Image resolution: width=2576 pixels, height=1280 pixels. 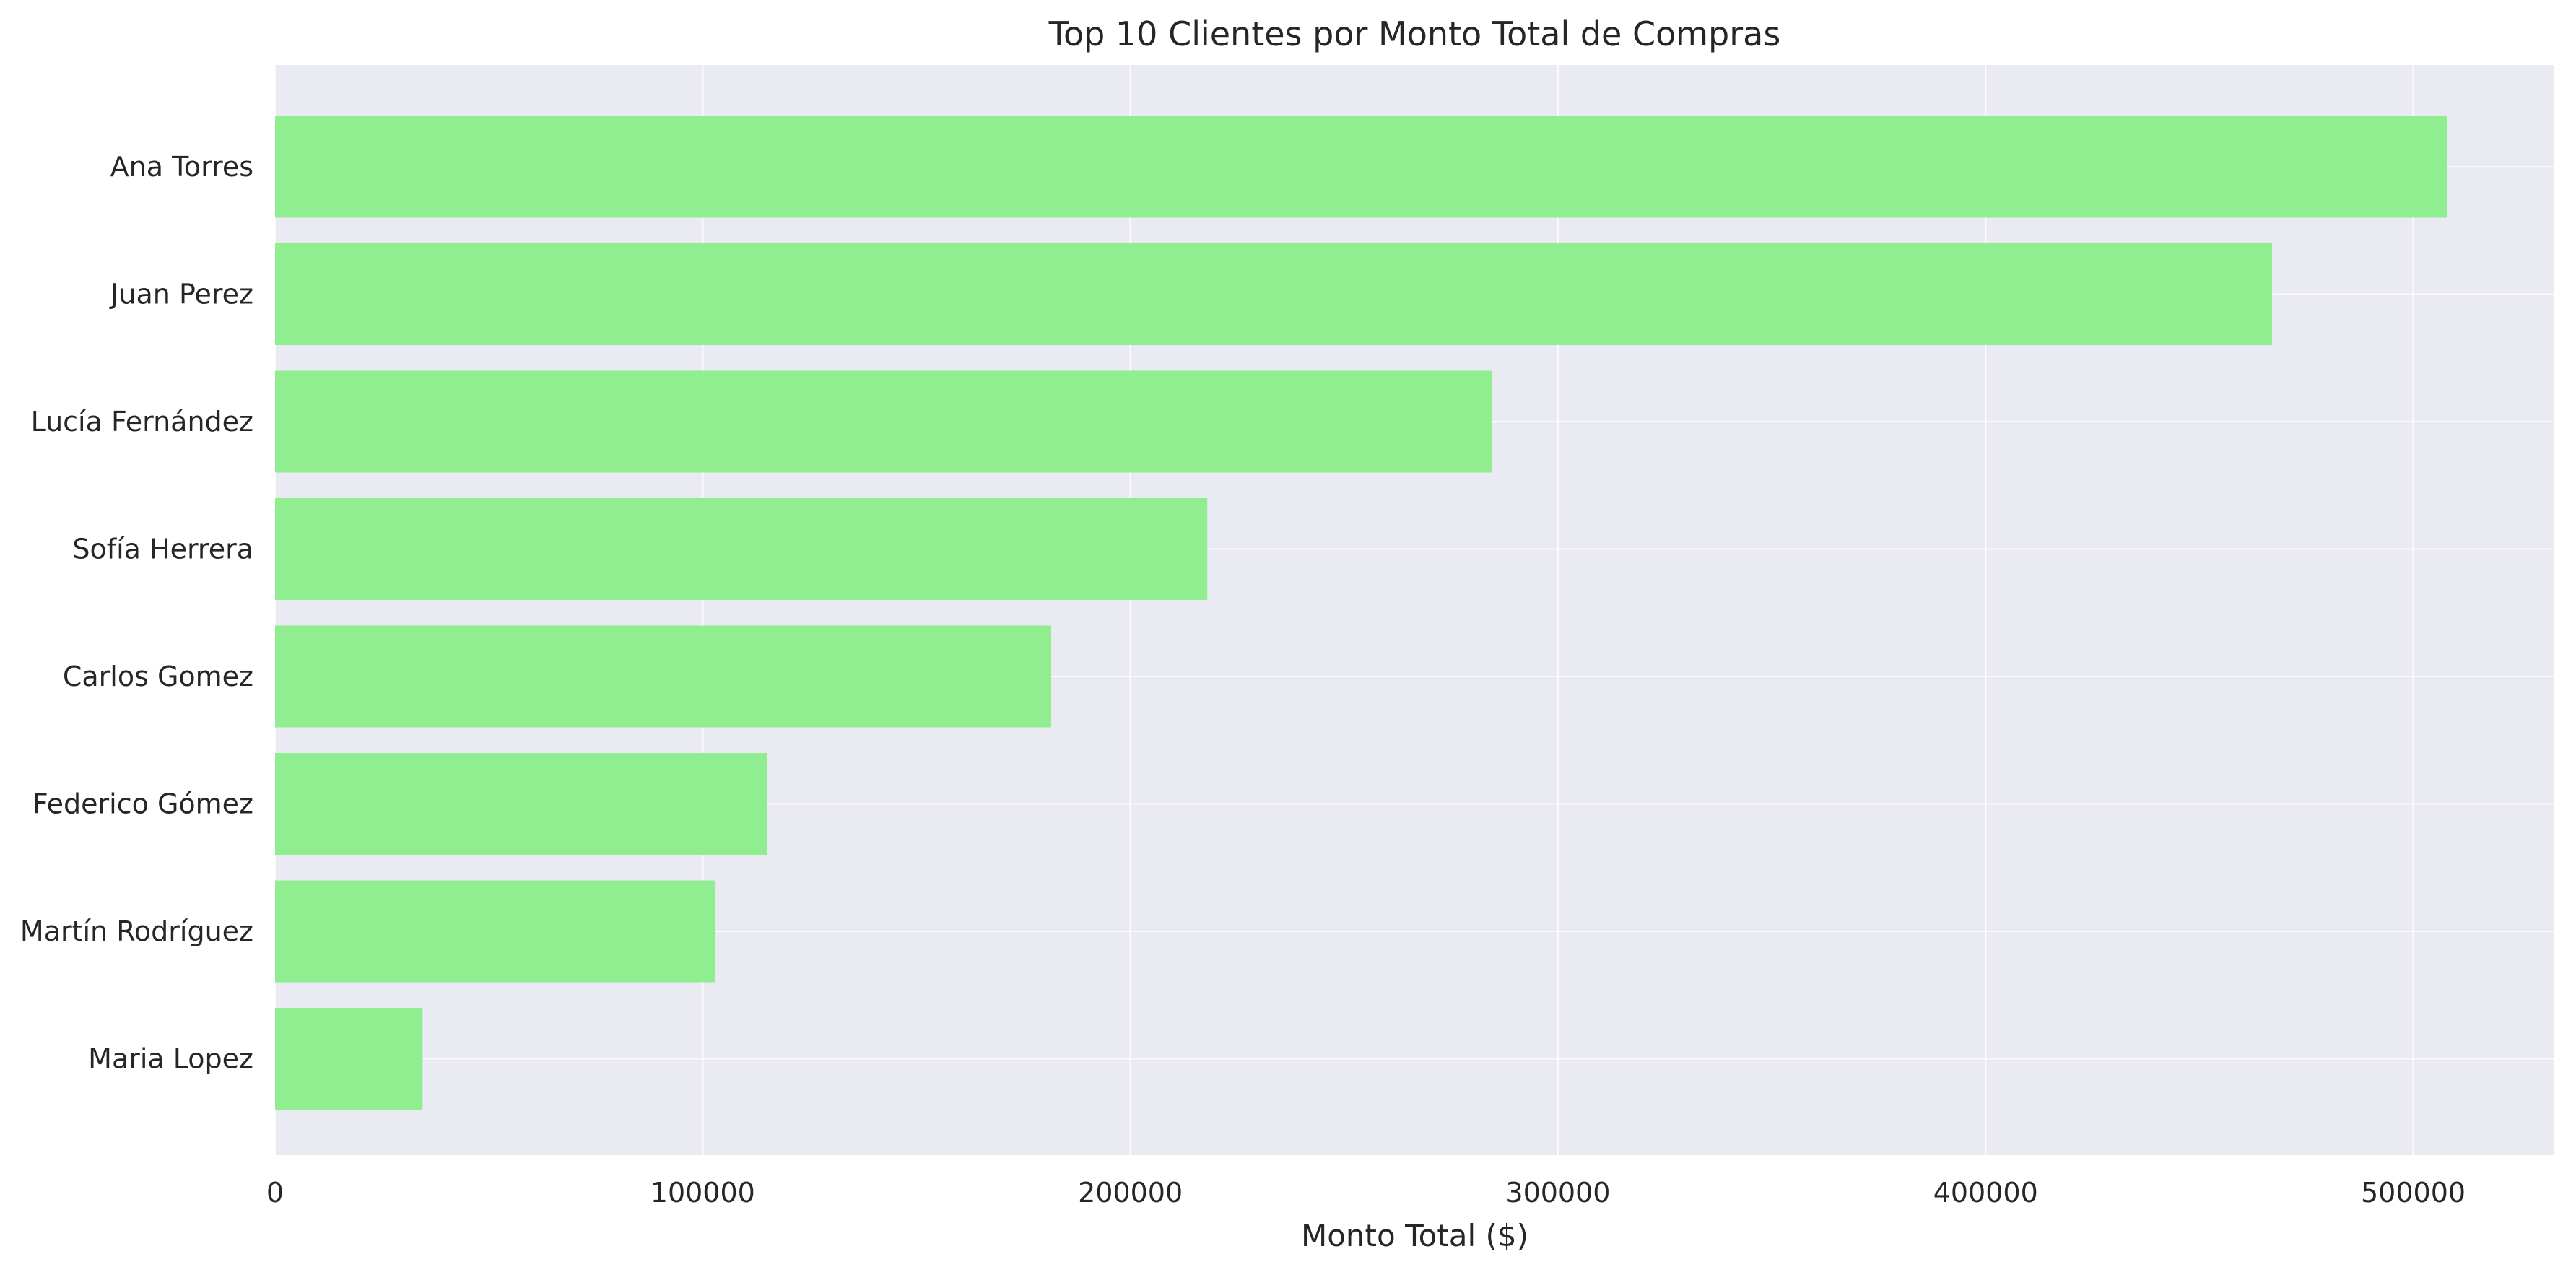 What do you see at coordinates (275, 1193) in the screenshot?
I see `x-tick-label: 0` at bounding box center [275, 1193].